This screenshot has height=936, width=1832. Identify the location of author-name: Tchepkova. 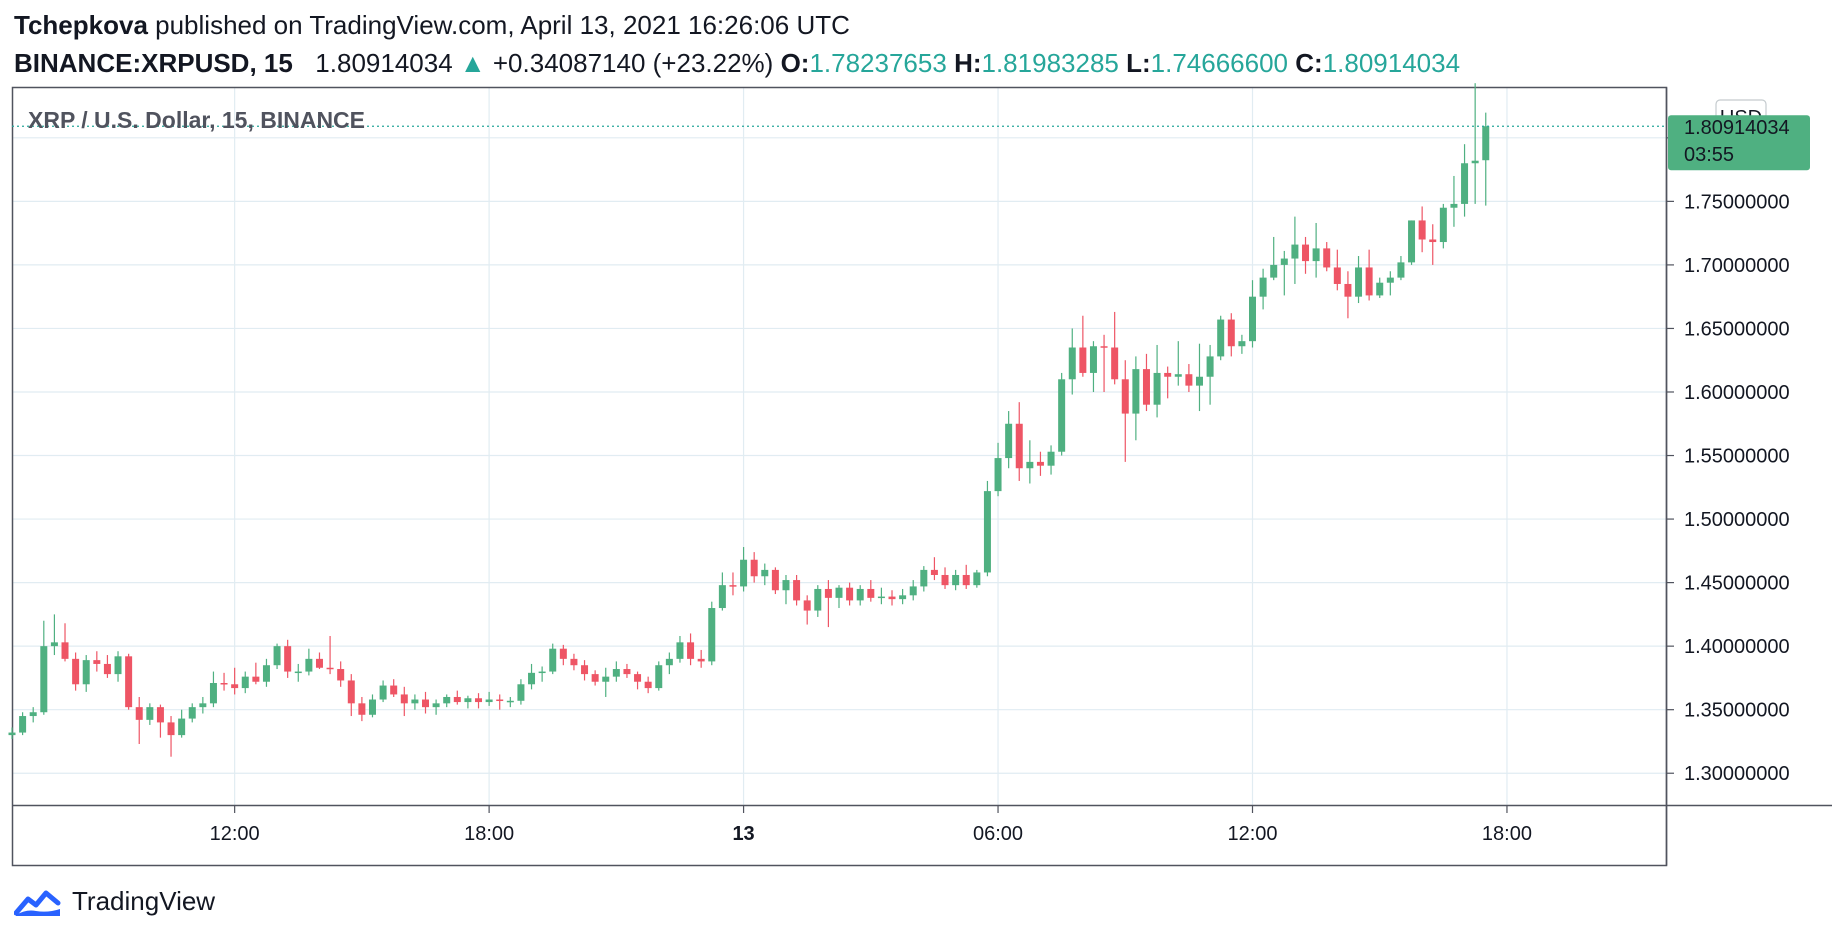
(81, 25).